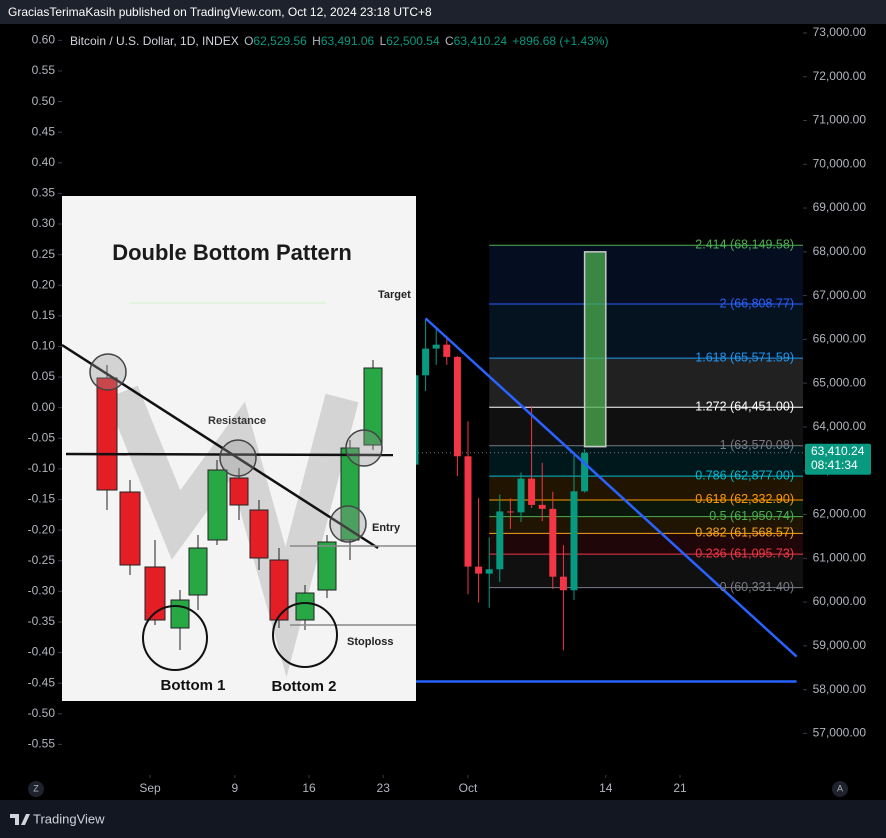  What do you see at coordinates (757, 303) in the screenshot?
I see `fib-label: 2 (66,808.77)` at bounding box center [757, 303].